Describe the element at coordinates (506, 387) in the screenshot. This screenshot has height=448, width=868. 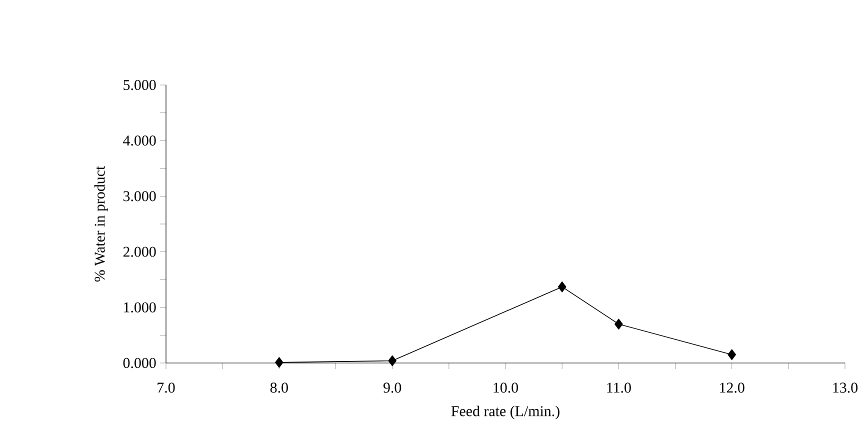
I see `x-tick-label: 10.0` at that location.